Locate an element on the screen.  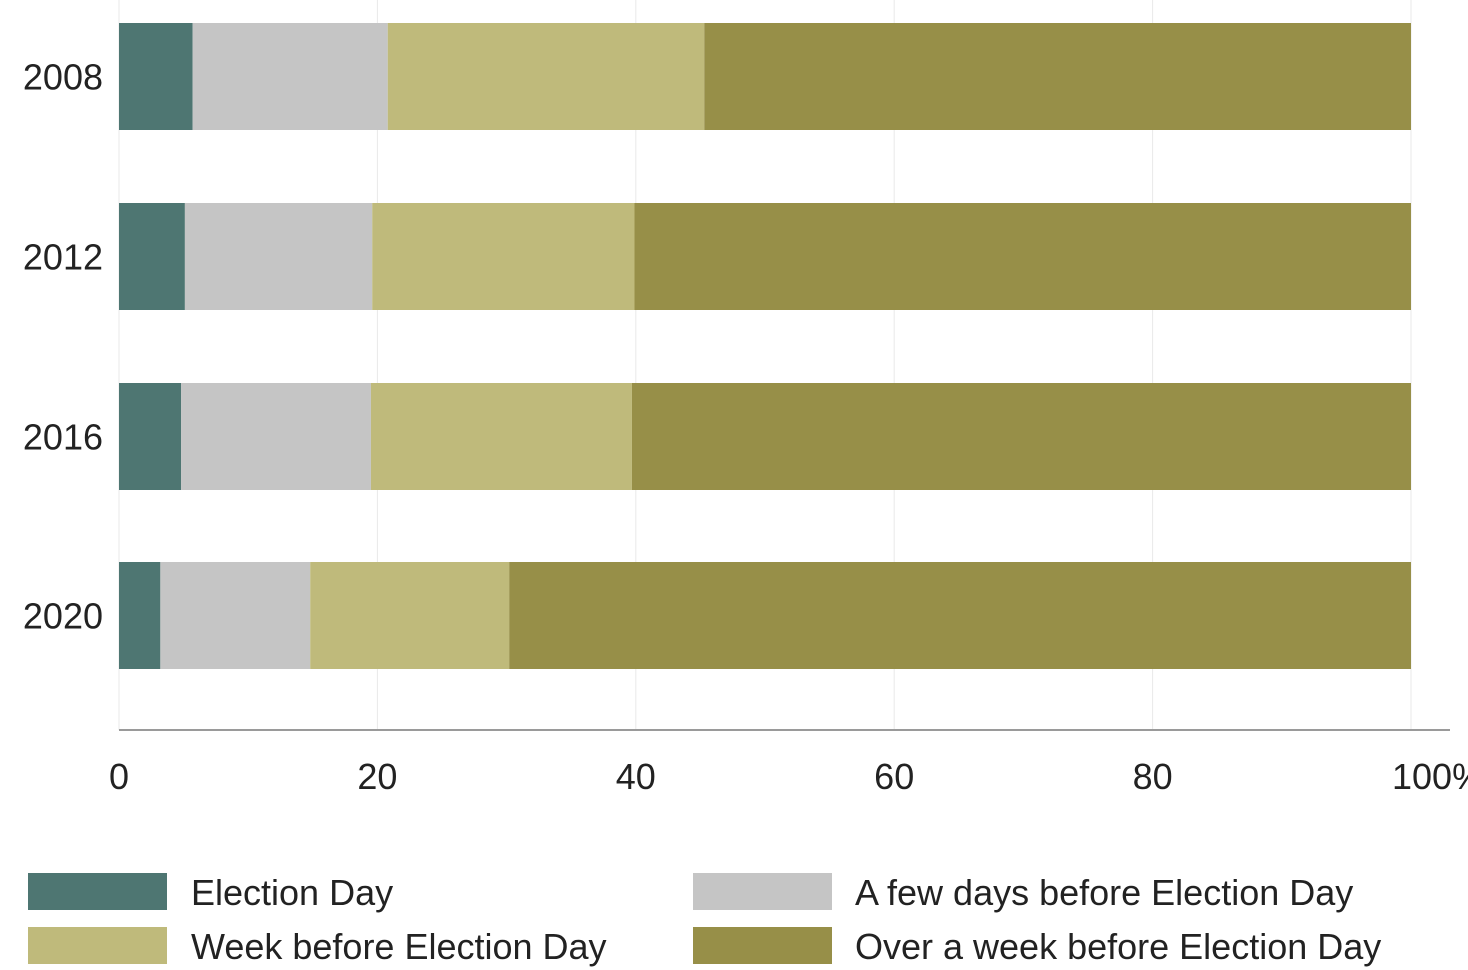
y-tick-label-2012: 2012 is located at coordinates (63, 257).